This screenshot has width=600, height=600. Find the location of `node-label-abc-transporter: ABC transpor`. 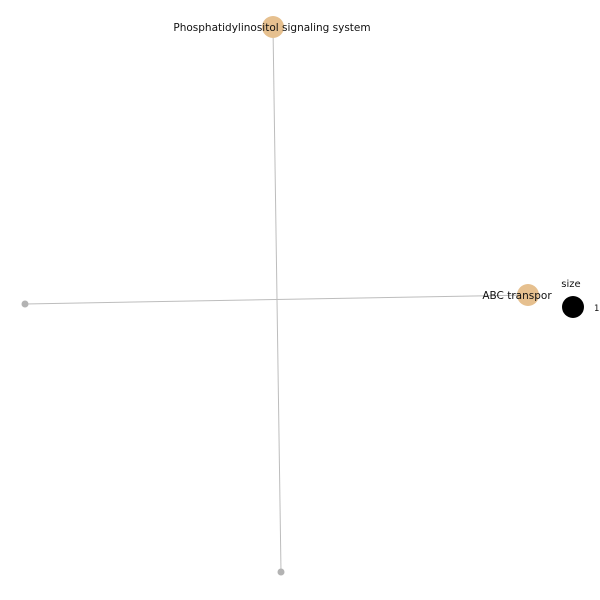

node-label-abc-transporter: ABC transpor is located at coordinates (517, 296).